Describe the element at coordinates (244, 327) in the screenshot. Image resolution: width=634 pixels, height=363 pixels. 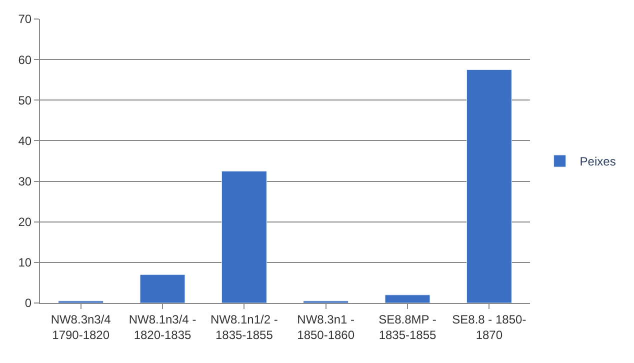
I see `x-tick-label: NW8.1n1/2 - 1835-1855` at that location.